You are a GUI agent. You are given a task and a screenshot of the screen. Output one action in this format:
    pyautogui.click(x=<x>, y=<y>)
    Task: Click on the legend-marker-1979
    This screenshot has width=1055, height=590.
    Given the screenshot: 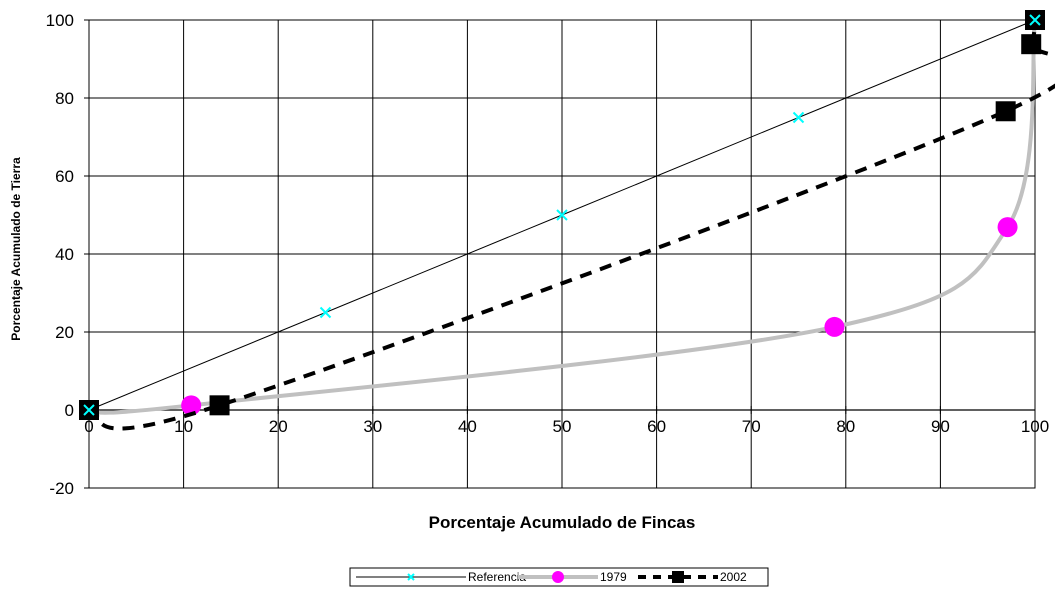 What is the action you would take?
    pyautogui.click(x=558, y=577)
    